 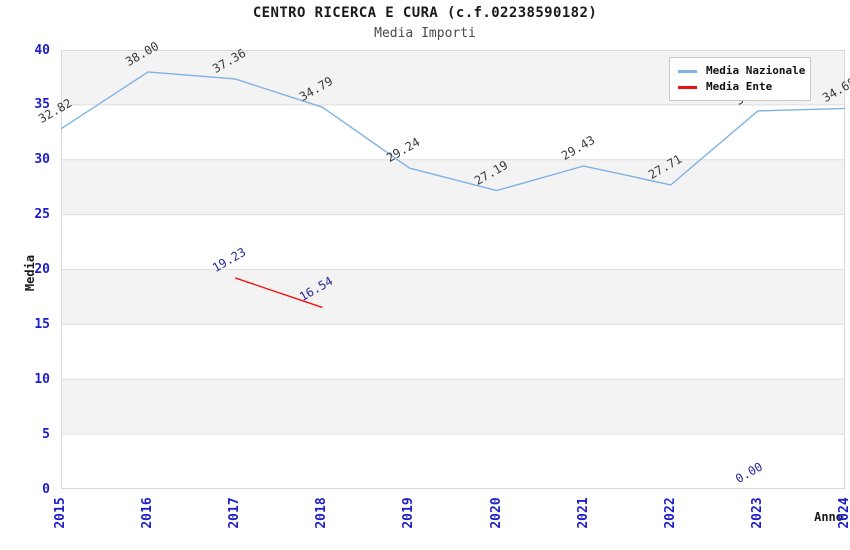 What do you see at coordinates (42, 379) in the screenshot?
I see `y-tick-label: 10` at bounding box center [42, 379].